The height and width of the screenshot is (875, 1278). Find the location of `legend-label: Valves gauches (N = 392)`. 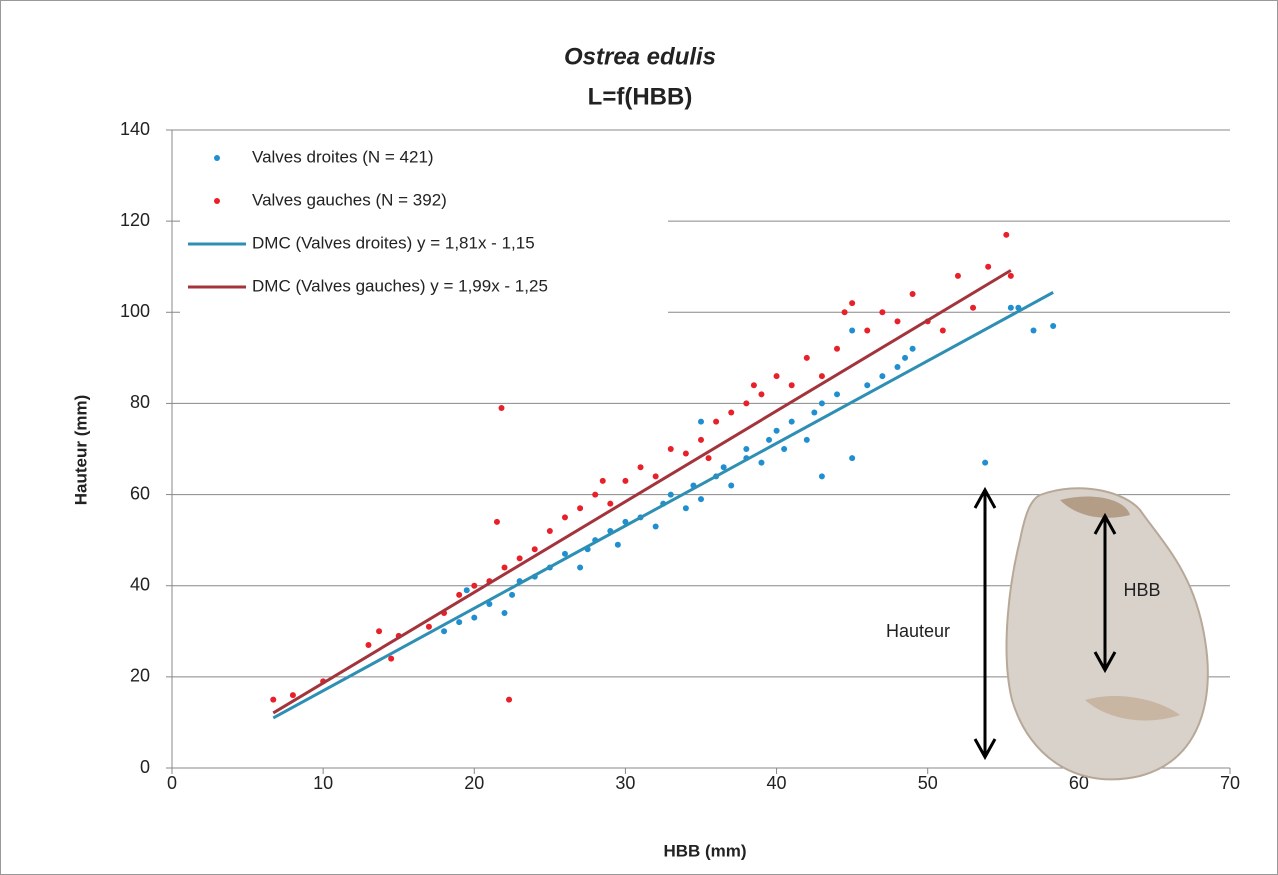

legend-label: Valves gauches (N = 392) is located at coordinates (349, 199).